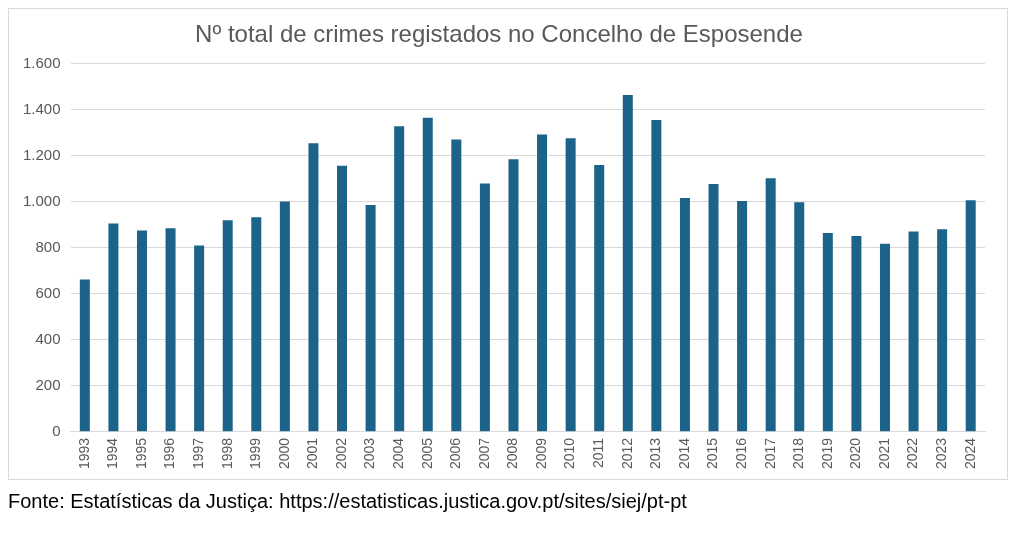 The width and height of the screenshot is (1024, 547). What do you see at coordinates (426, 453) in the screenshot?
I see `x-tick-label: 2005` at bounding box center [426, 453].